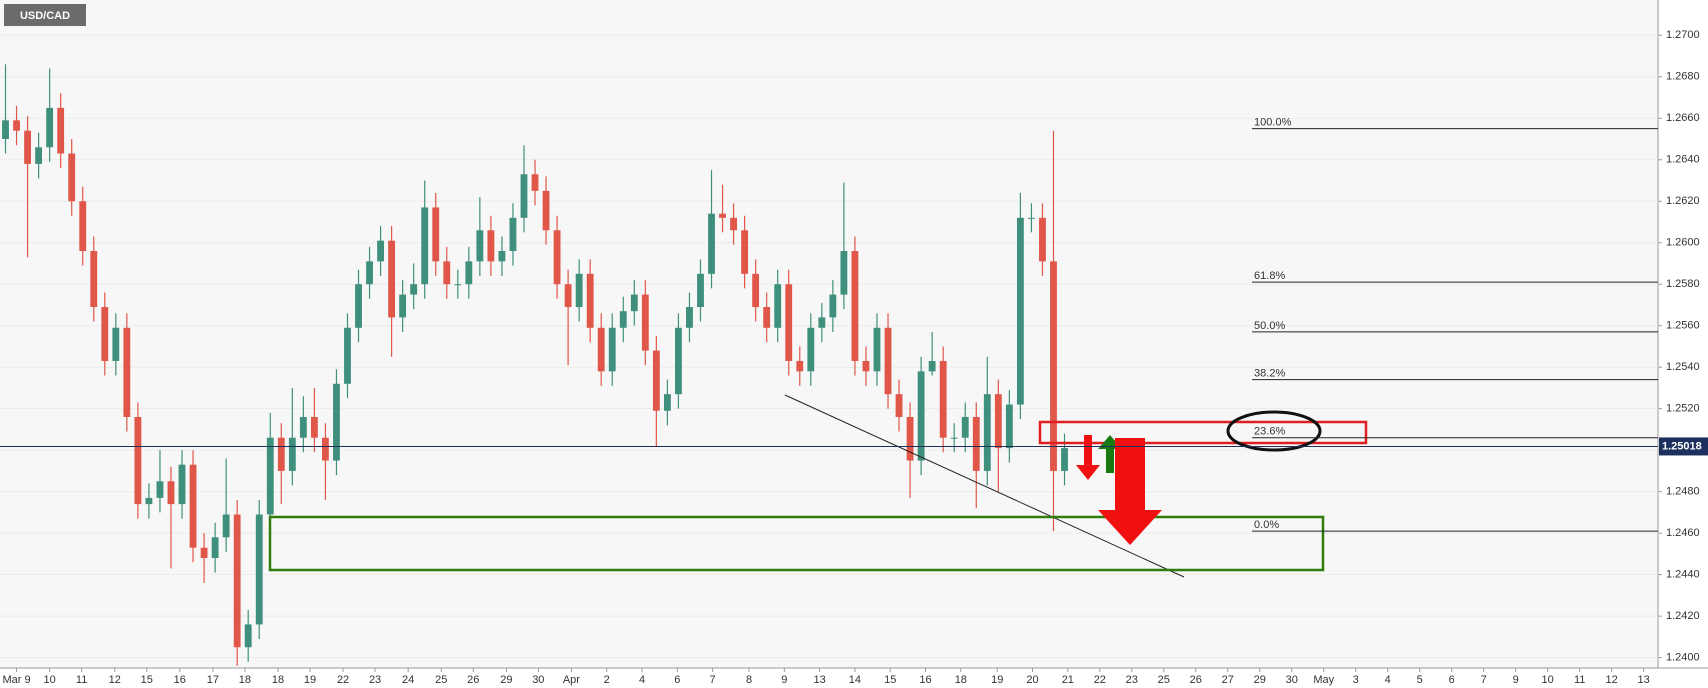 The height and width of the screenshot is (688, 1708). Describe the element at coordinates (855, 680) in the screenshot. I see `x-tick-label: 14` at that location.